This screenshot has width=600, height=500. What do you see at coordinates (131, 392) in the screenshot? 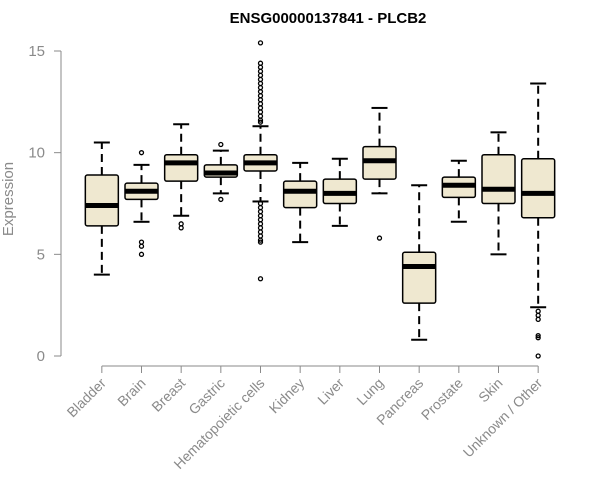
I see `x-tick-label: Brain` at bounding box center [131, 392].